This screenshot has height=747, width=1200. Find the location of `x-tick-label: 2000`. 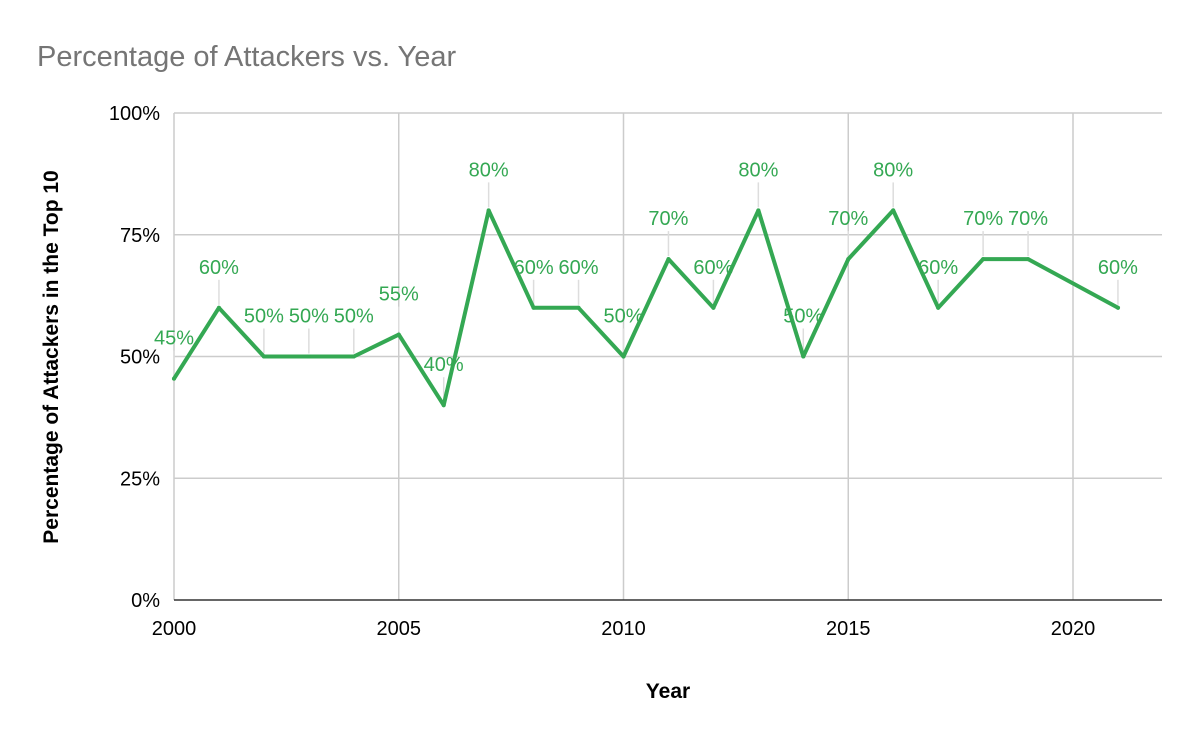

x-tick-label: 2000 is located at coordinates (174, 629).